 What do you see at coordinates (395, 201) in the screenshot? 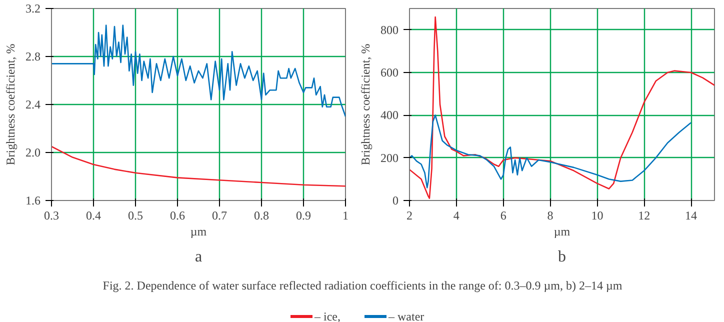
I see `y-tick-label: 0` at bounding box center [395, 201].